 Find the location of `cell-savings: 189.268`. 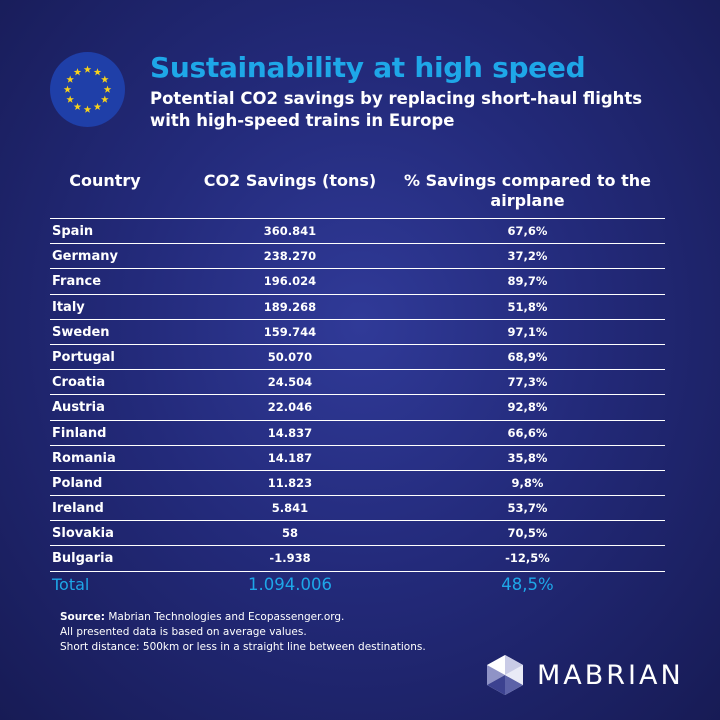

cell-savings: 189.268 is located at coordinates (290, 306).